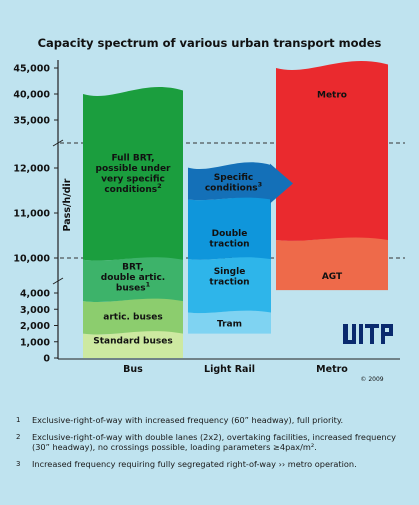 The height and width of the screenshot is (505, 419). What do you see at coordinates (31, 95) in the screenshot?
I see `y-tick-label: 40,000` at bounding box center [31, 95].